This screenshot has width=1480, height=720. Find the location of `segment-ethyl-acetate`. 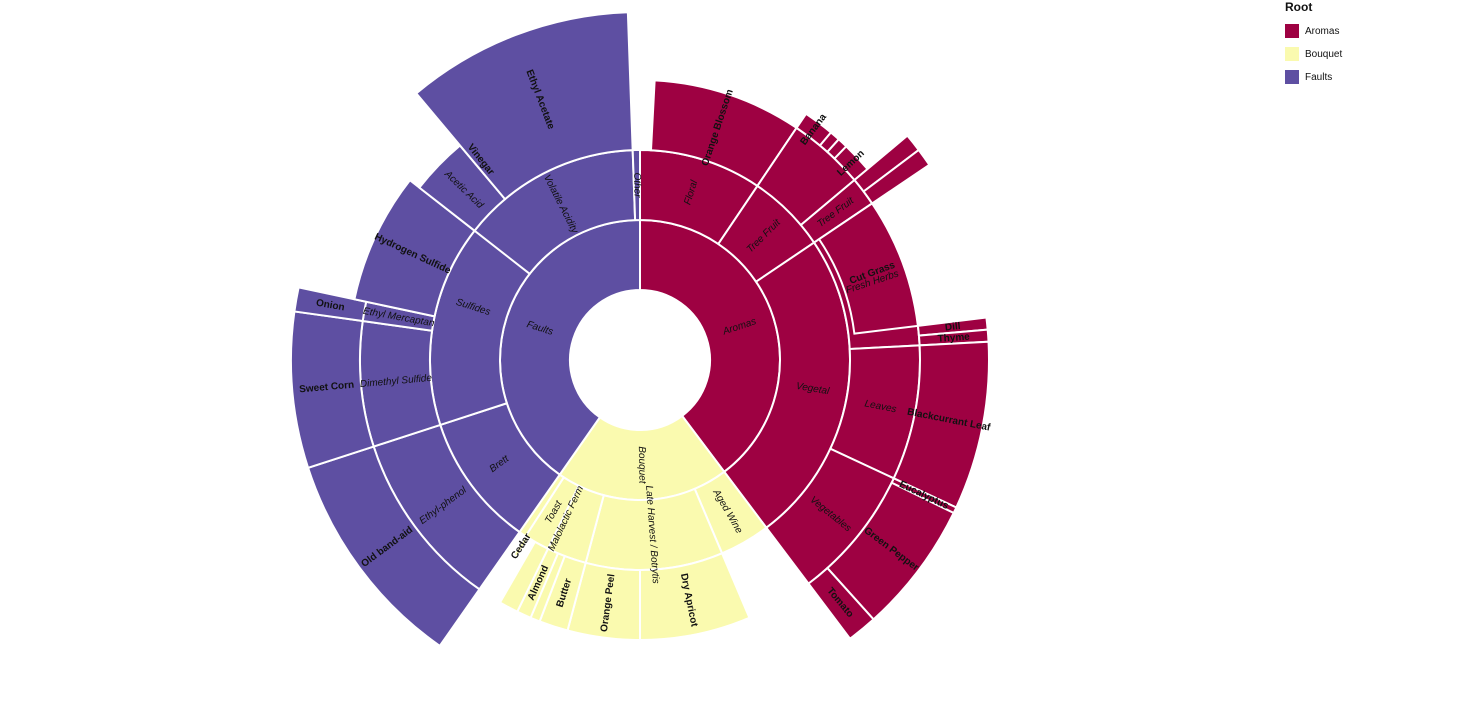

segment-ethyl-acetate is located at coordinates (524, 106).